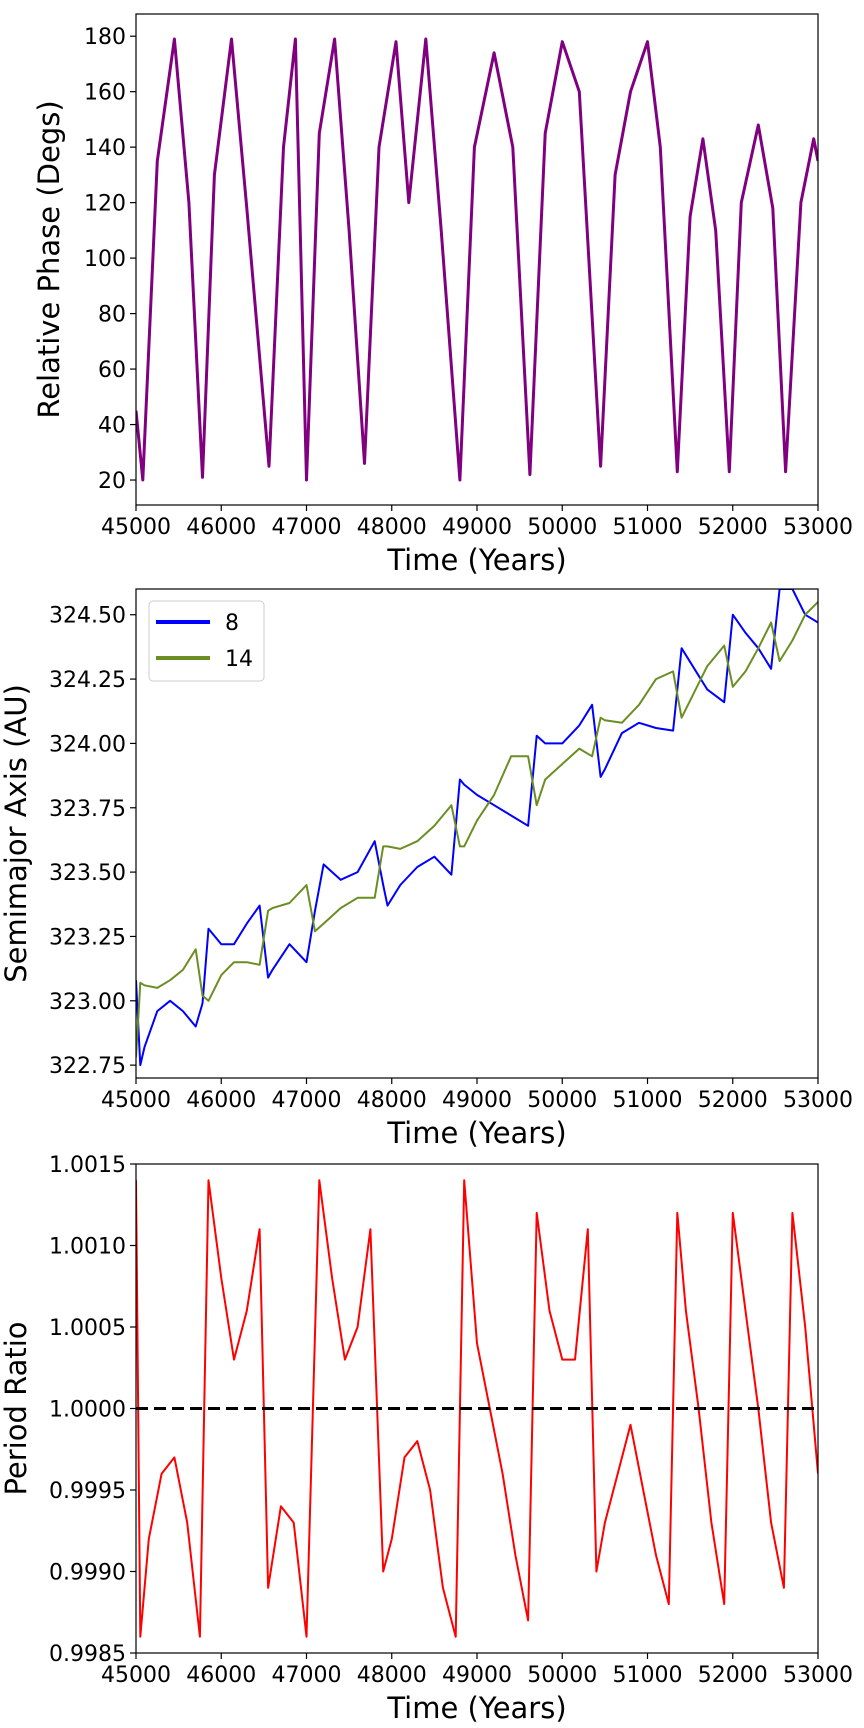  What do you see at coordinates (87, 1491) in the screenshot?
I see `period-ratio-ytick-label: 0.9995` at bounding box center [87, 1491].